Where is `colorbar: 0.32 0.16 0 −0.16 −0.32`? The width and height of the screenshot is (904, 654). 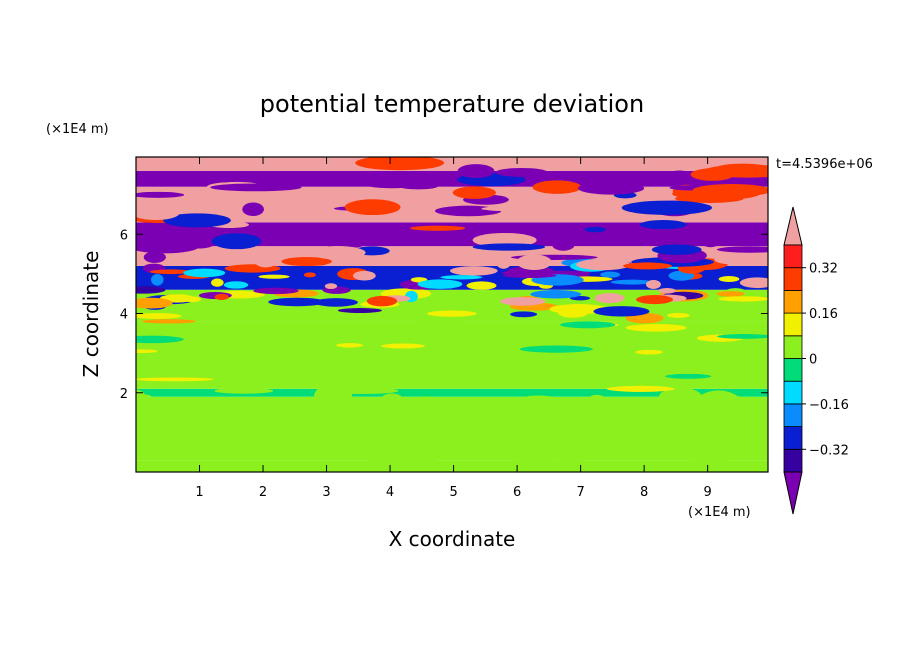
colorbar: 0.32 0.16 0 −0.16 −0.32 is located at coordinates (816, 360).